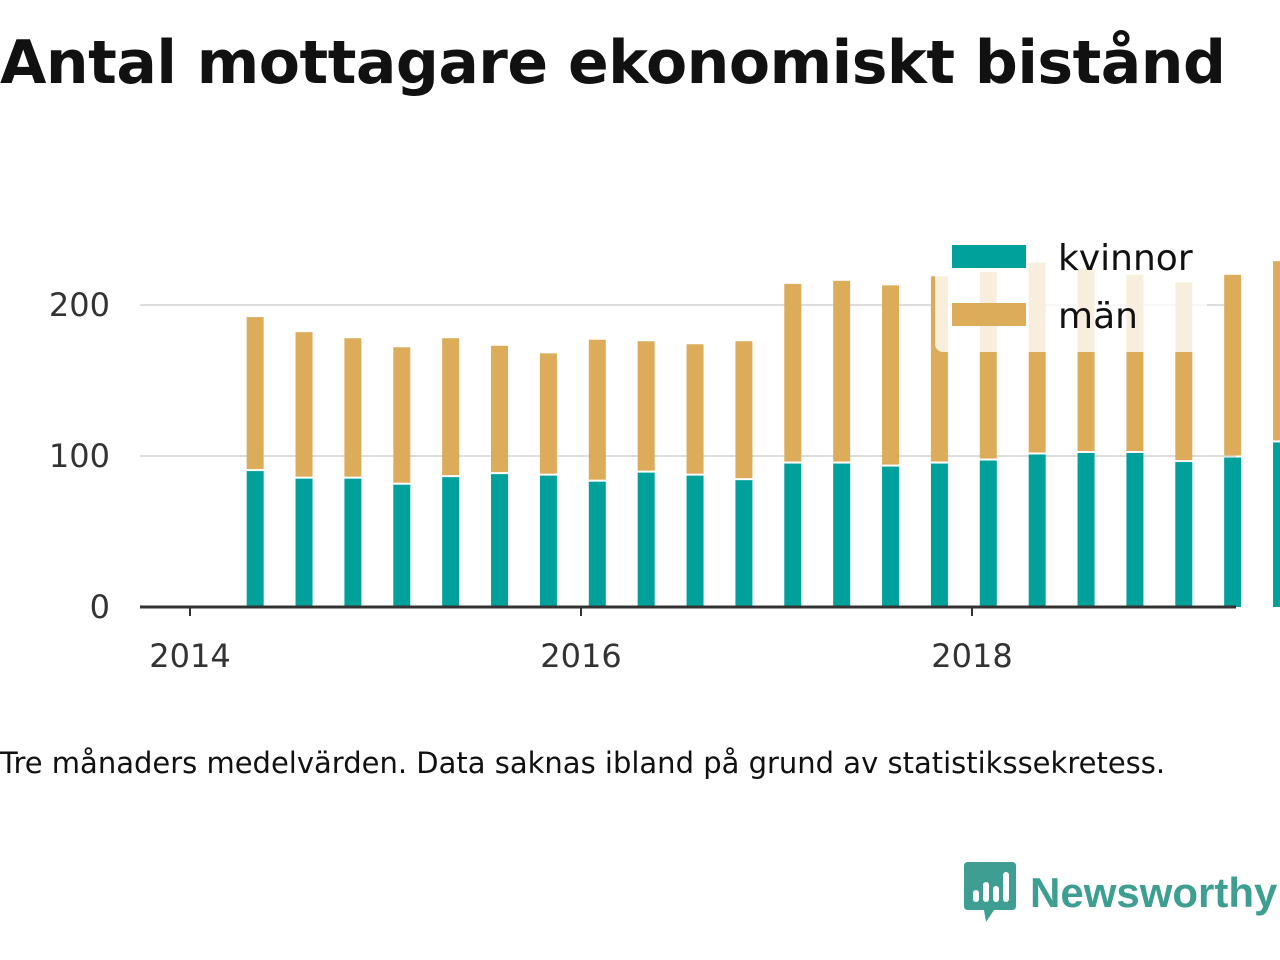  I want to click on y-tick-label: 100, so click(79, 456).